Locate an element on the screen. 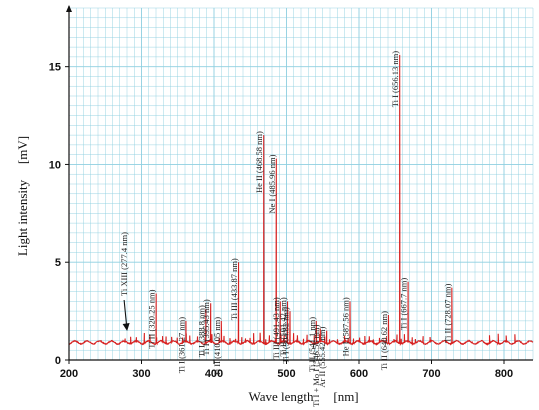  x-axis-unit: [nm] is located at coordinates (345, 396).